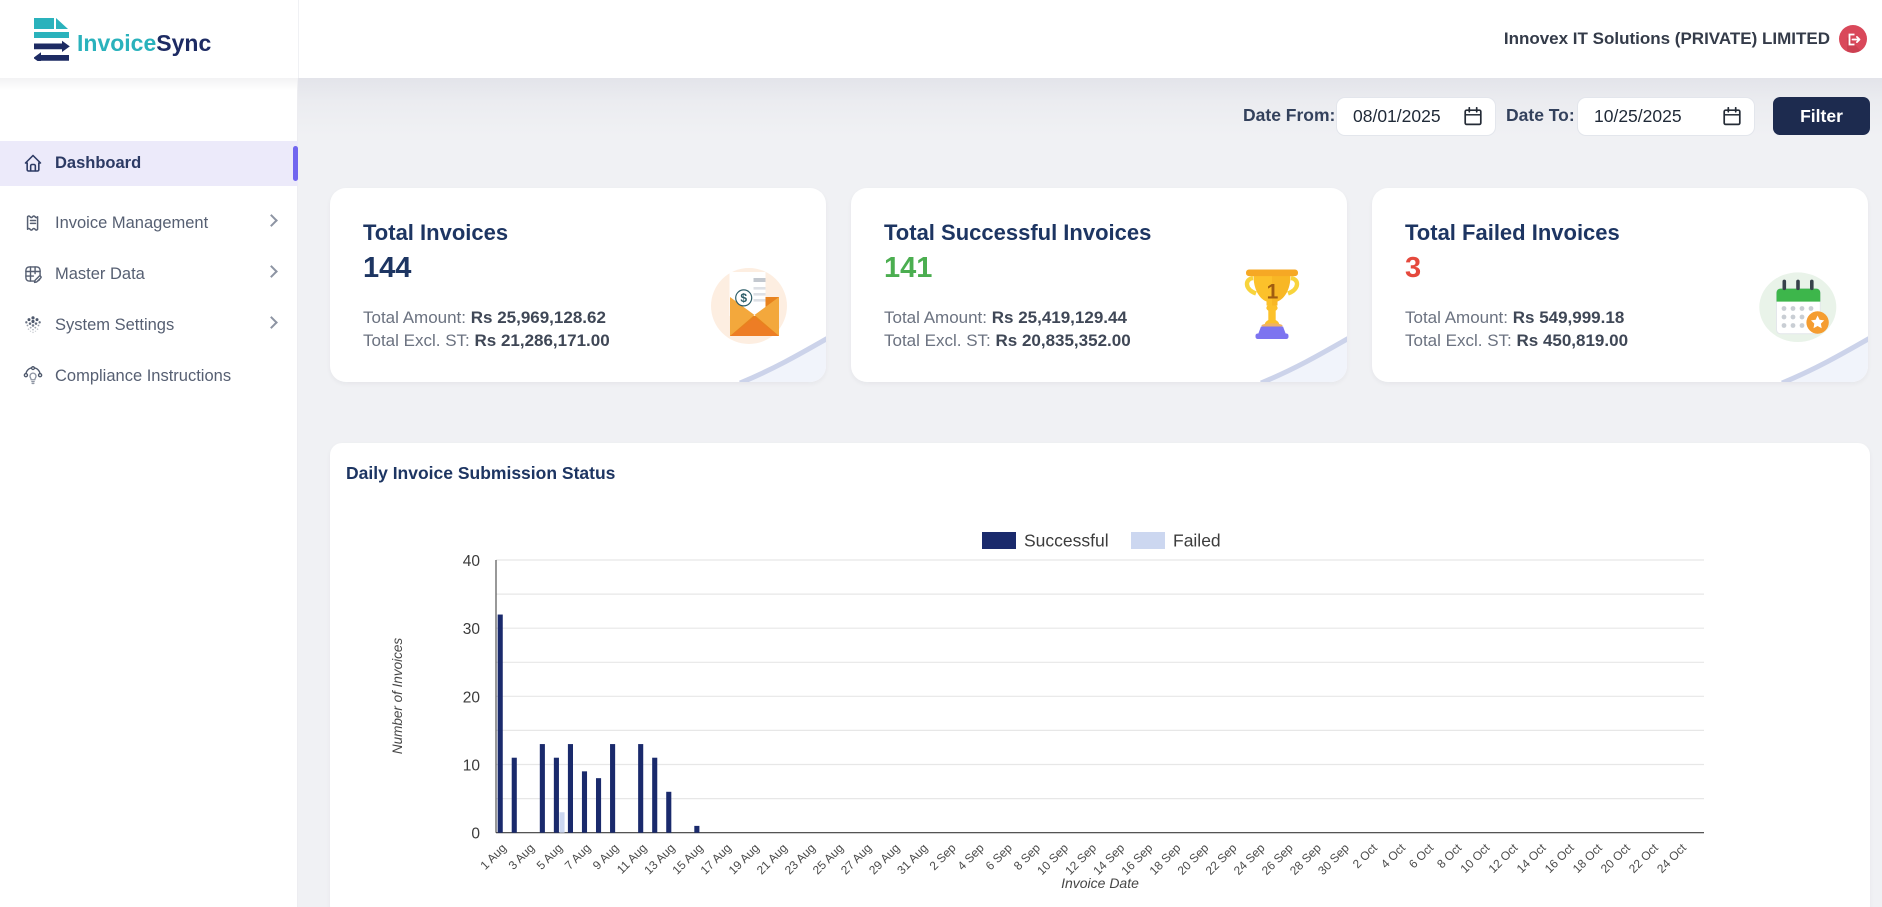 The height and width of the screenshot is (907, 1882). Describe the element at coordinates (687, 859) in the screenshot. I see `svg-text: 15 Aug` at that location.